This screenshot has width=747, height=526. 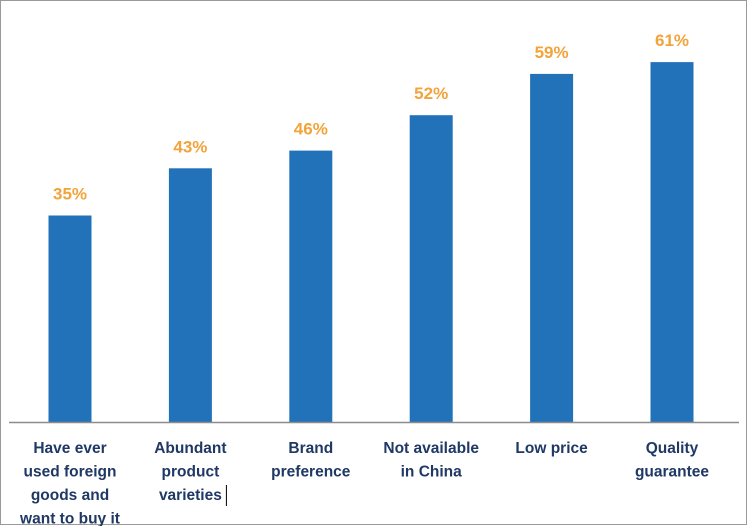 What do you see at coordinates (190, 472) in the screenshot?
I see `category-label-2: Abundant product varieties` at bounding box center [190, 472].